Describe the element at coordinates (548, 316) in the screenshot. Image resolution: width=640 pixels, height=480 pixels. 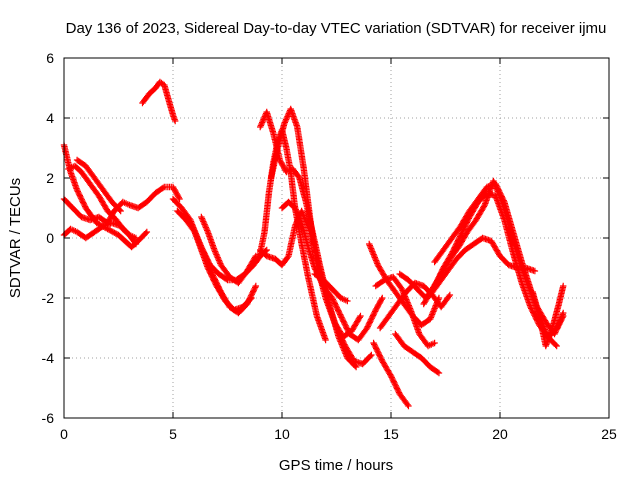
I see `series-track-z` at that location.